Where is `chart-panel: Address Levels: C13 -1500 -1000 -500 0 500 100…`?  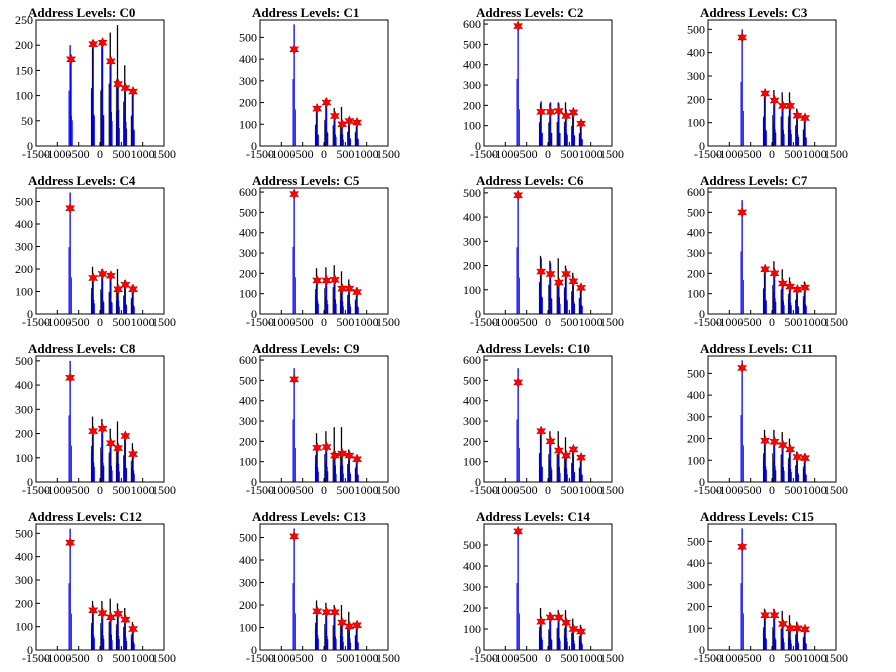 chart-panel: Address Levels: C13 -1500 -1000 -500 0 500 100… is located at coordinates (336, 588).